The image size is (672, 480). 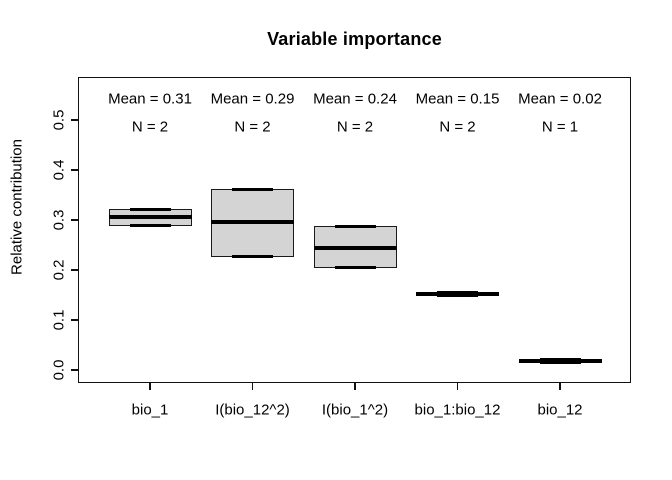 I want to click on y-tick-label: 0.5, so click(x=59, y=120).